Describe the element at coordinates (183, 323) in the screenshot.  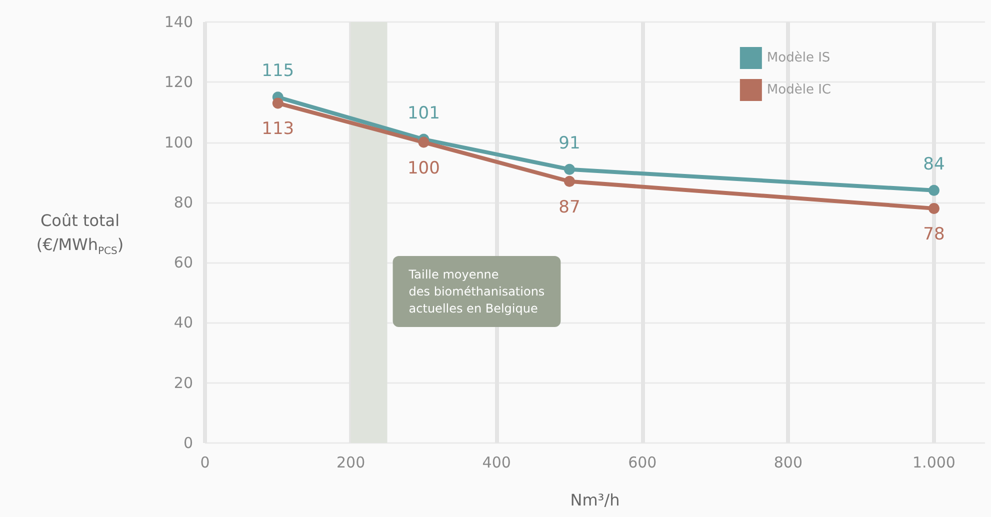
I see `y-tick-label: 40` at that location.